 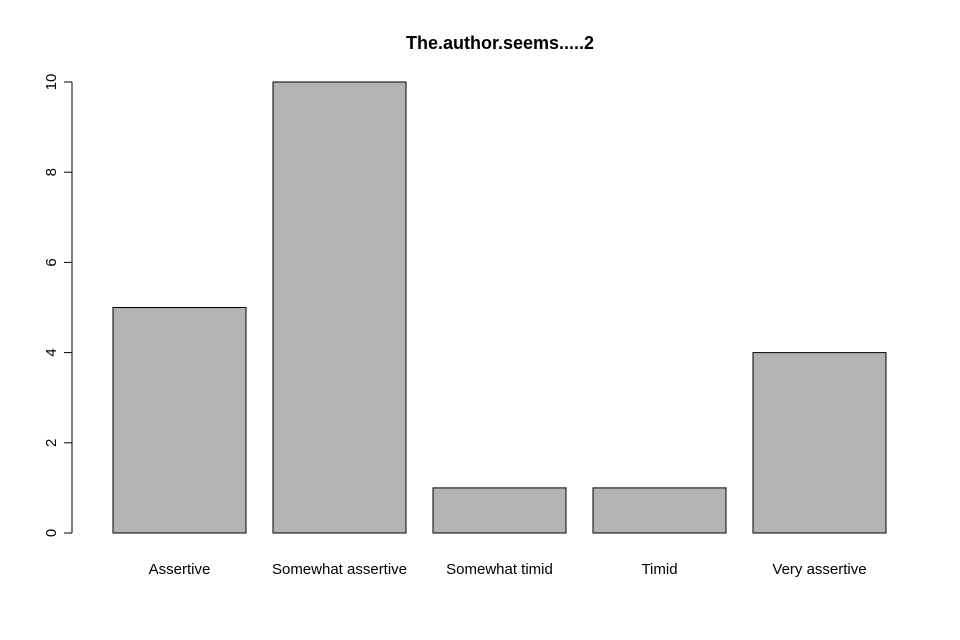 I want to click on chart-title: The.author.seems.....2, so click(x=500, y=43).